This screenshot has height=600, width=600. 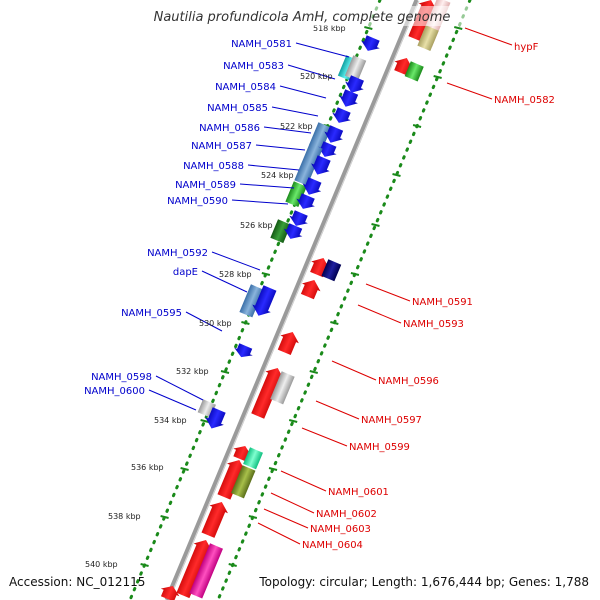 I want to click on gene-label-namh-0601: NAMH_0601, so click(x=358, y=492).